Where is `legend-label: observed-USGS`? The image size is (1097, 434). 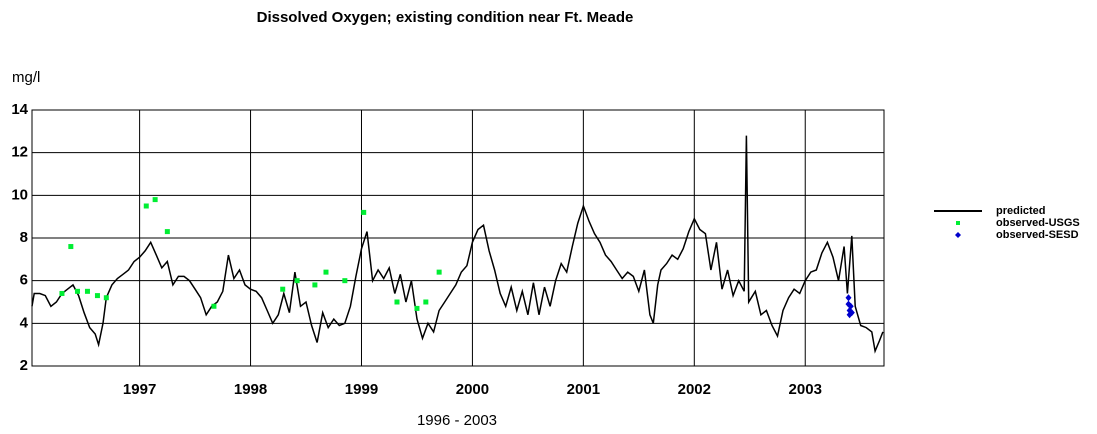
legend-label: observed-USGS is located at coordinates (1038, 223).